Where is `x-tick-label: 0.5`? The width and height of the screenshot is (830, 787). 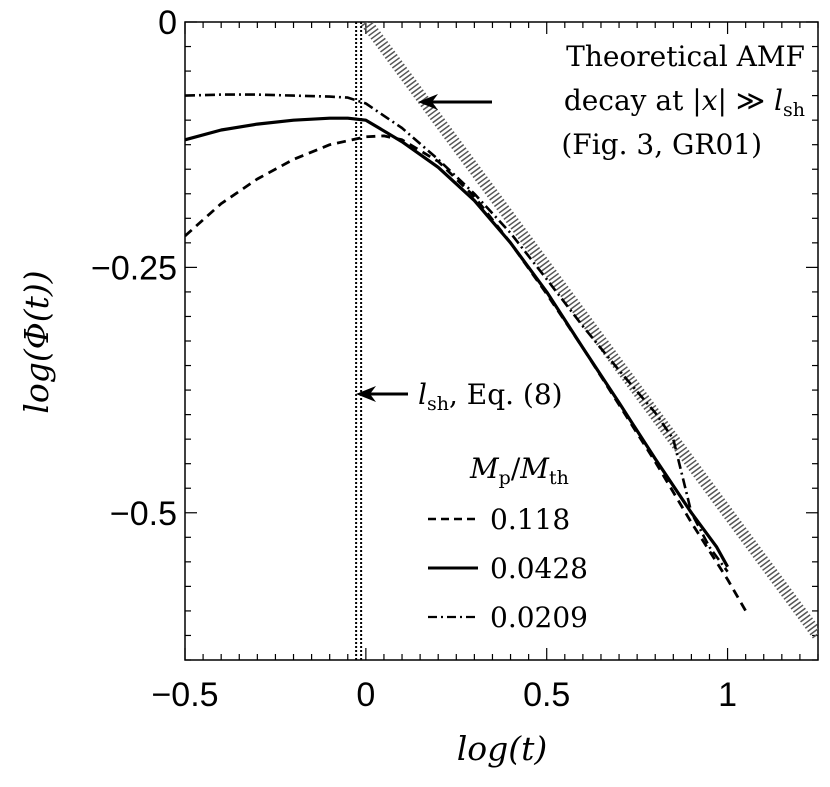 x-tick-label: 0.5 is located at coordinates (546, 695).